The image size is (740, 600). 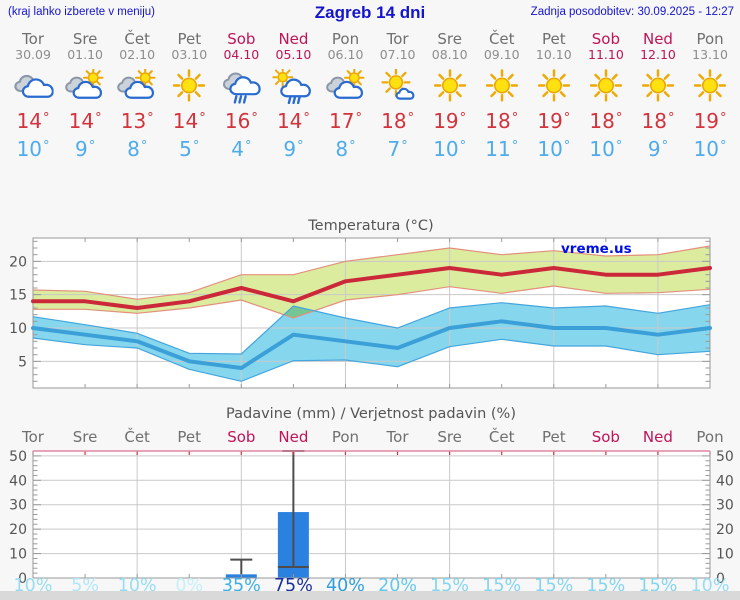 What do you see at coordinates (606, 39) in the screenshot?
I see `day-name: Sob` at bounding box center [606, 39].